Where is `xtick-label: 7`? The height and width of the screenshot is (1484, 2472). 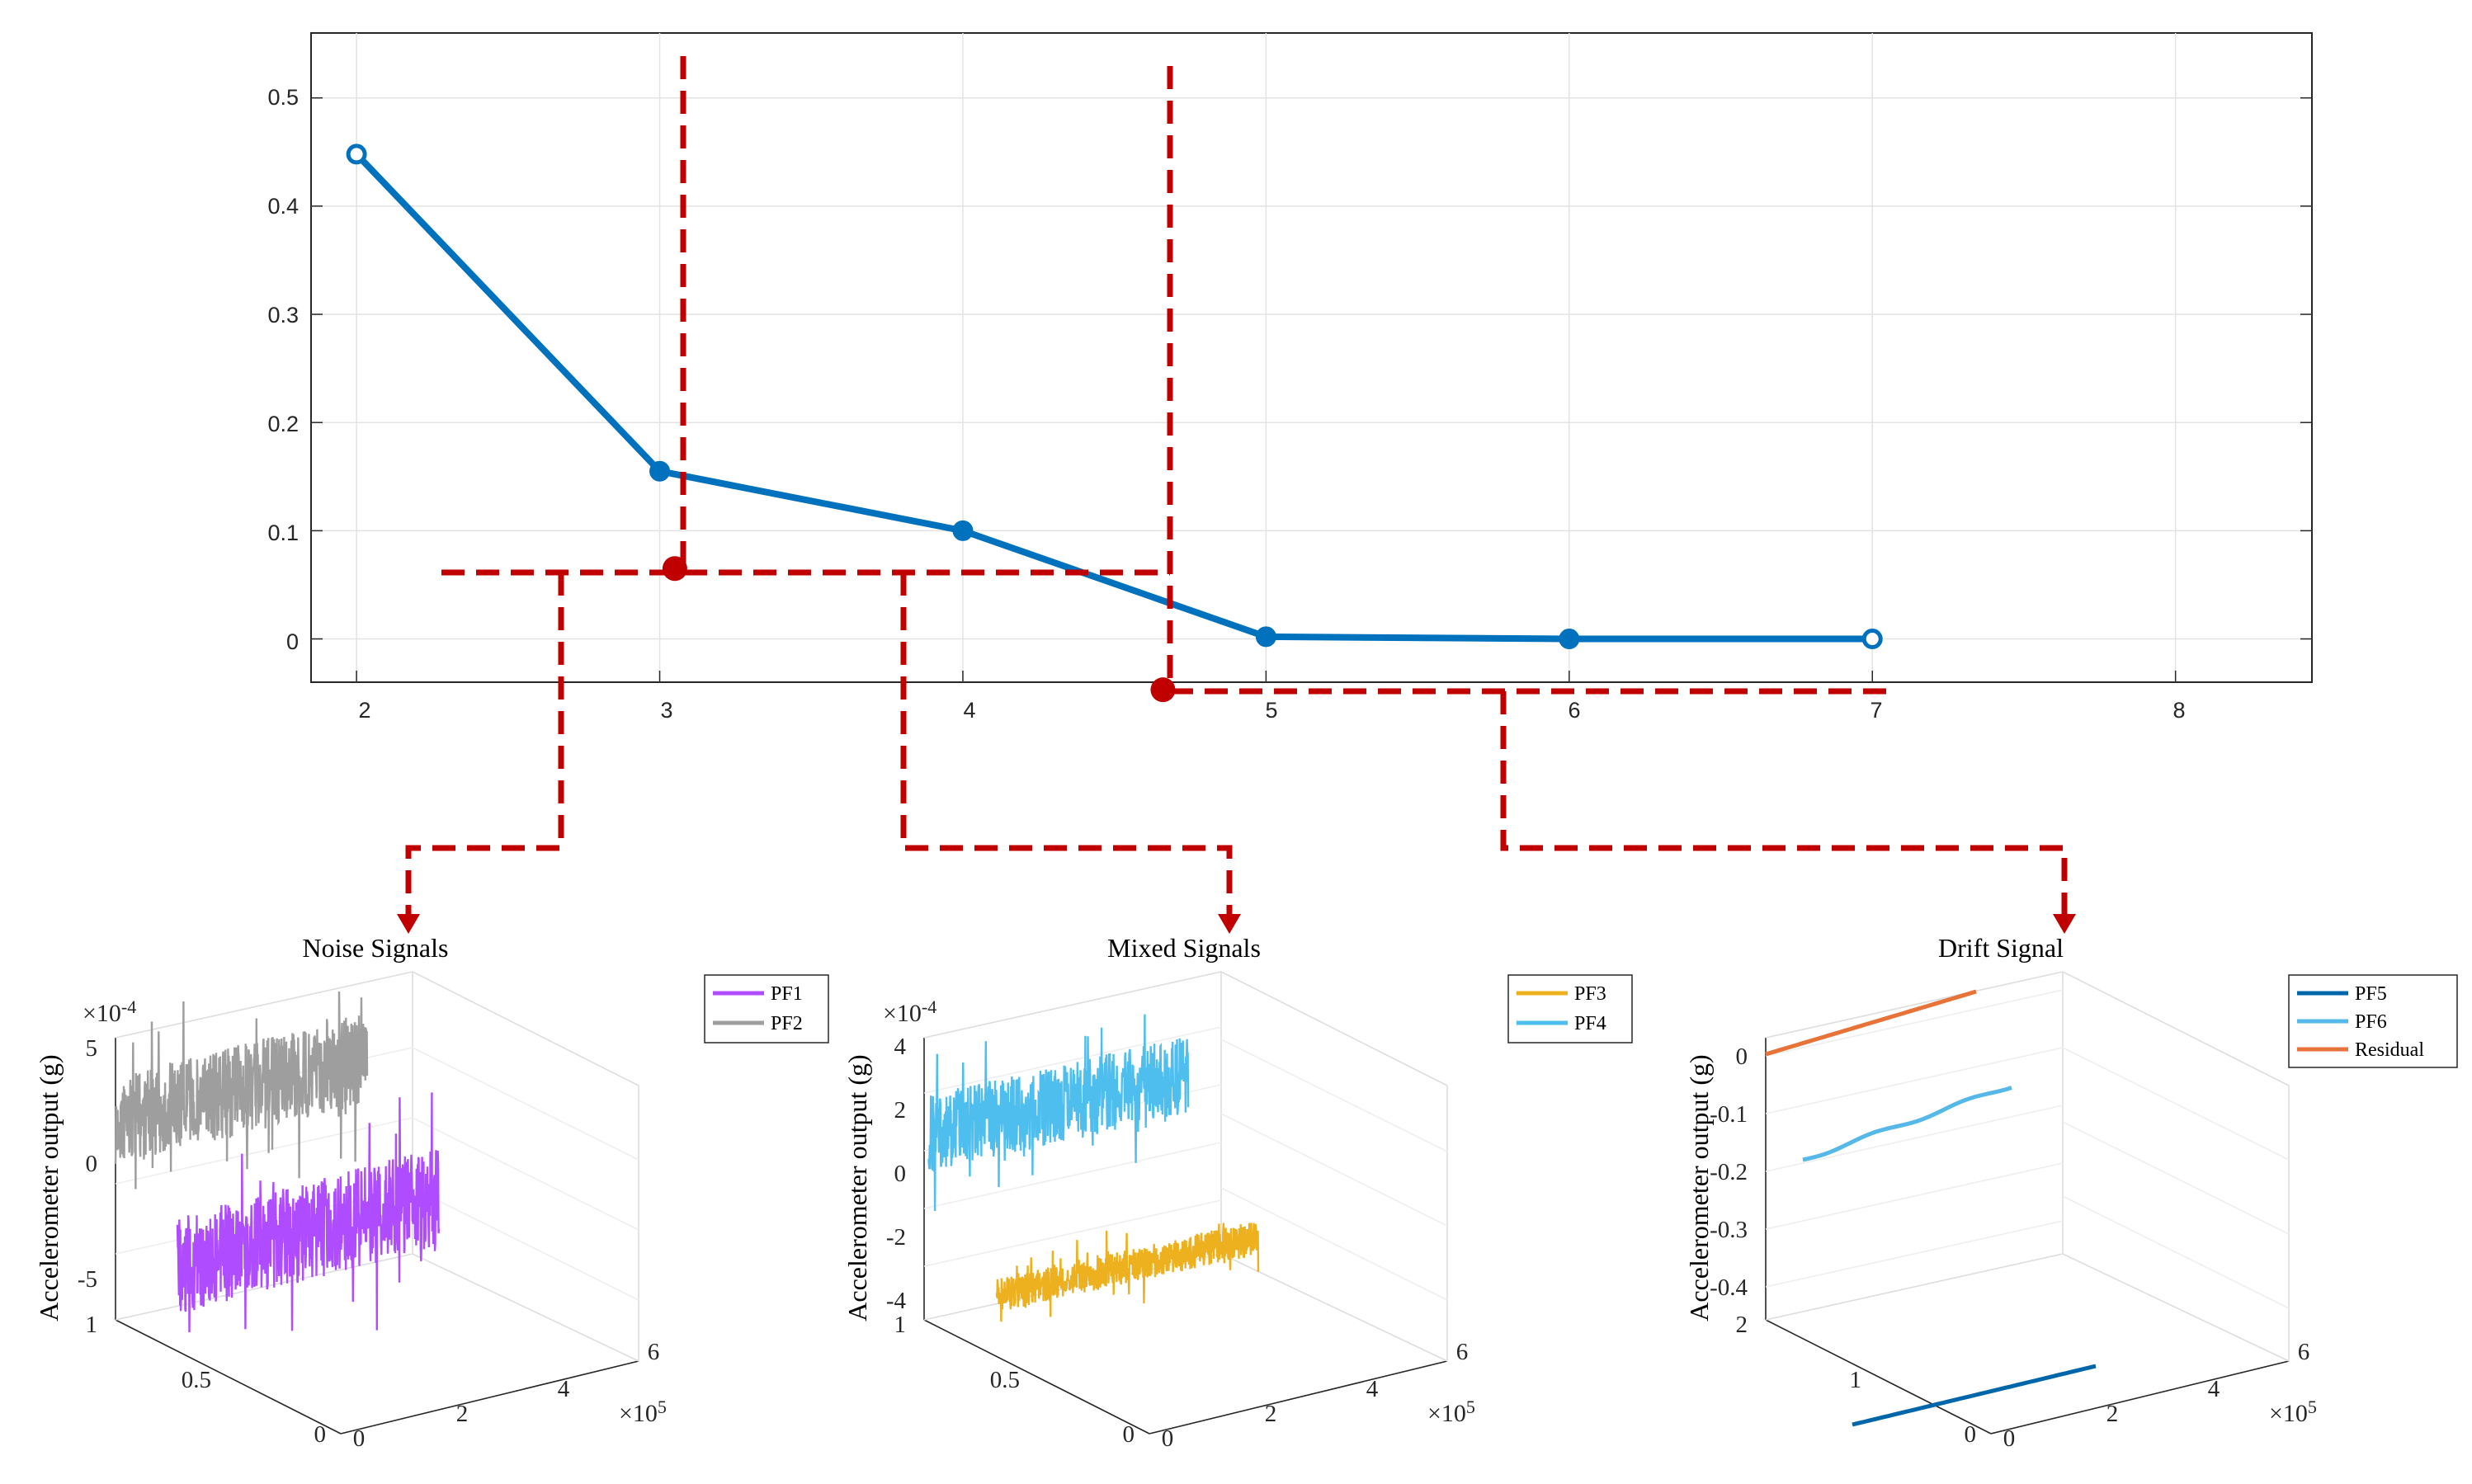 xtick-label: 7 is located at coordinates (1876, 710).